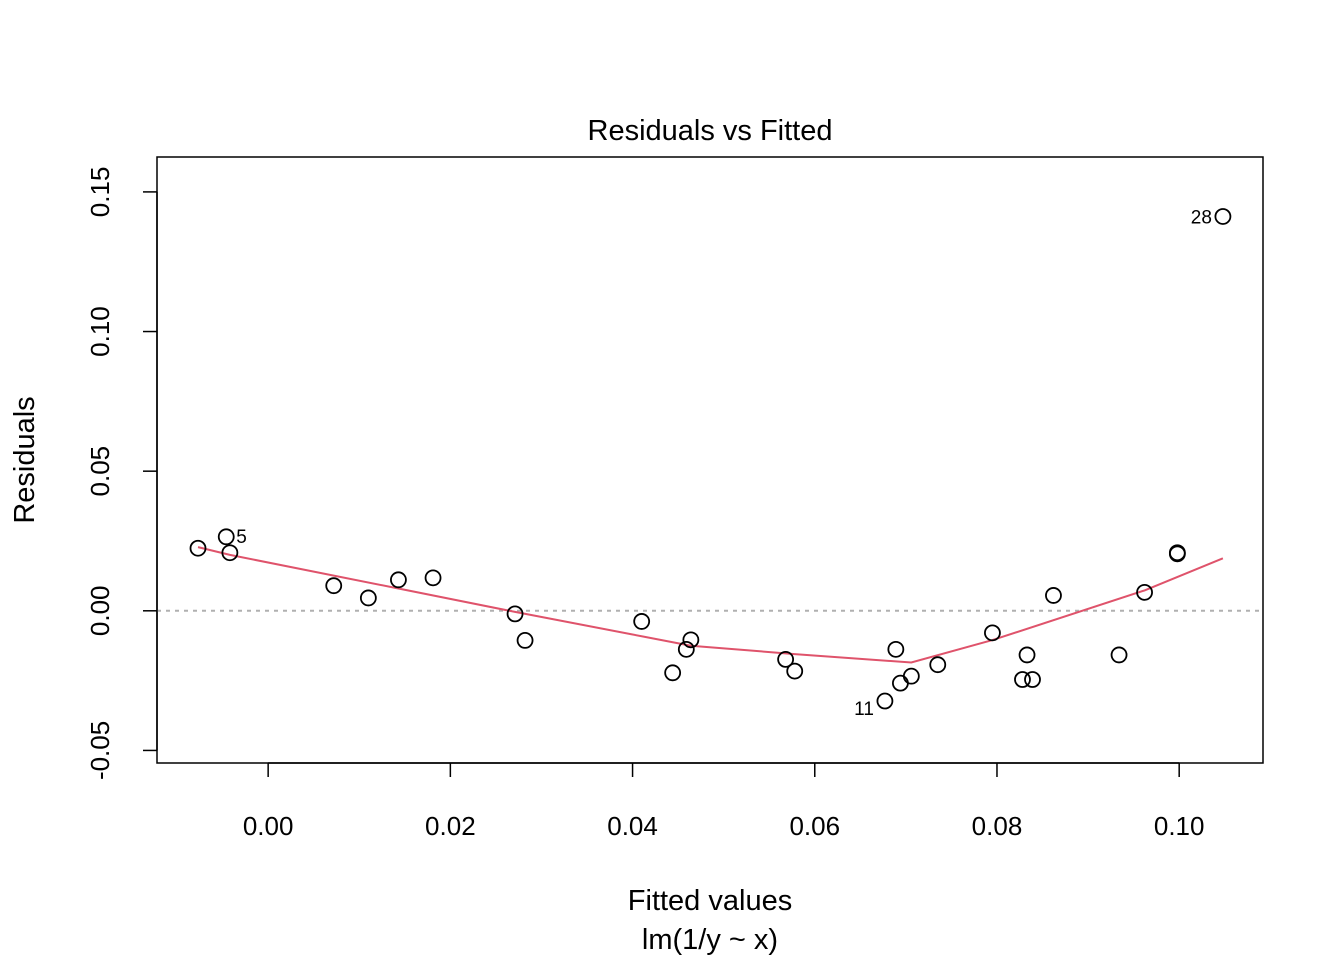 Image resolution: width=1344 pixels, height=960 pixels. I want to click on y-axis: -0.05 0.00 0.05 0.10 0.15, so click(121, 473).